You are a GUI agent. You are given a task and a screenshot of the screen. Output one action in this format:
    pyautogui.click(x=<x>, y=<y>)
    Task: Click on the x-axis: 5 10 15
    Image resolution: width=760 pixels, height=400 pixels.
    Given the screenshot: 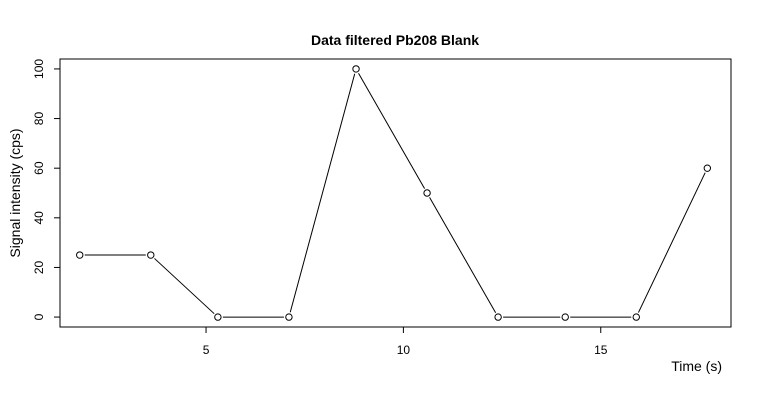 What is the action you would take?
    pyautogui.click(x=405, y=342)
    